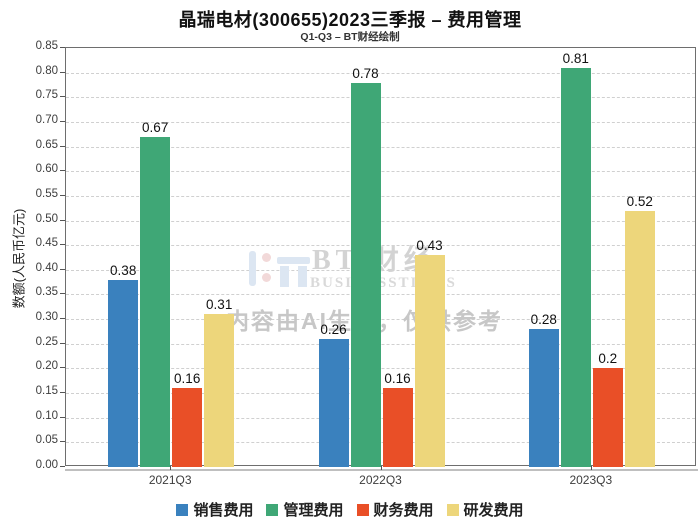  I want to click on y-tick-label: 0.85, so click(46, 46).